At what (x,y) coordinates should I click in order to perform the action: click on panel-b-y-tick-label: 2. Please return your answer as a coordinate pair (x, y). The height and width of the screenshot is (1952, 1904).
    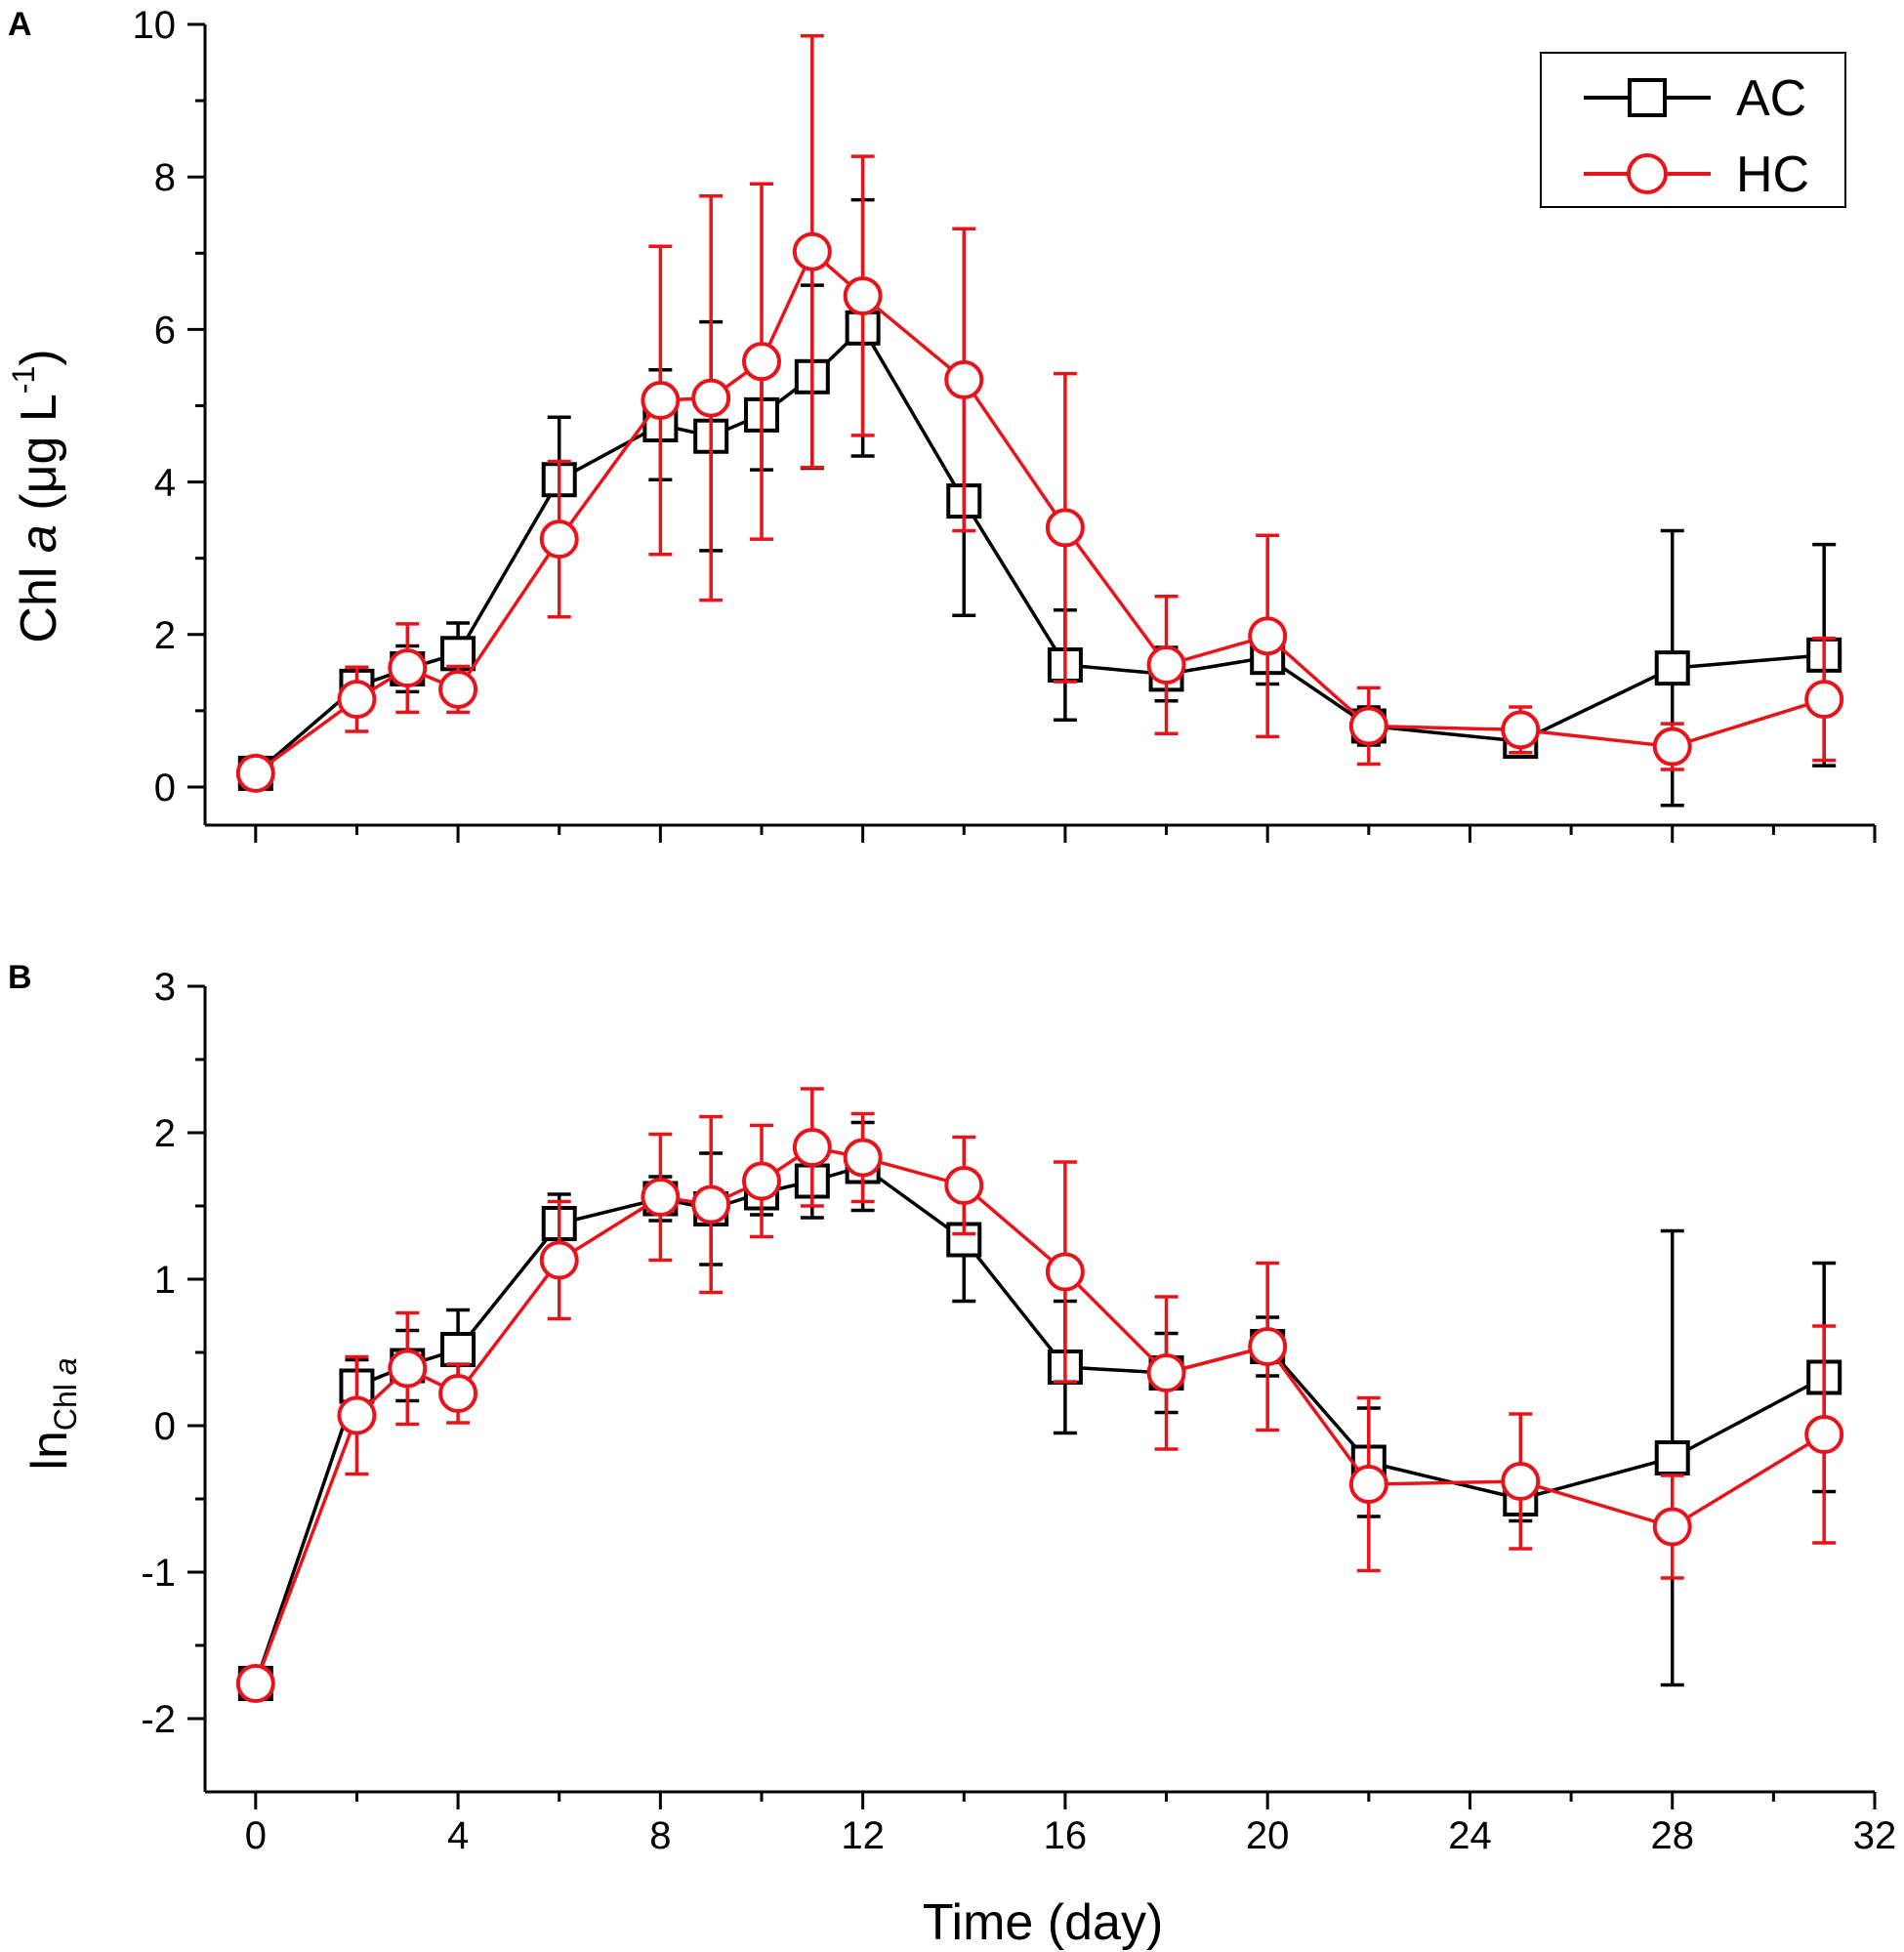
    Looking at the image, I should click on (165, 1133).